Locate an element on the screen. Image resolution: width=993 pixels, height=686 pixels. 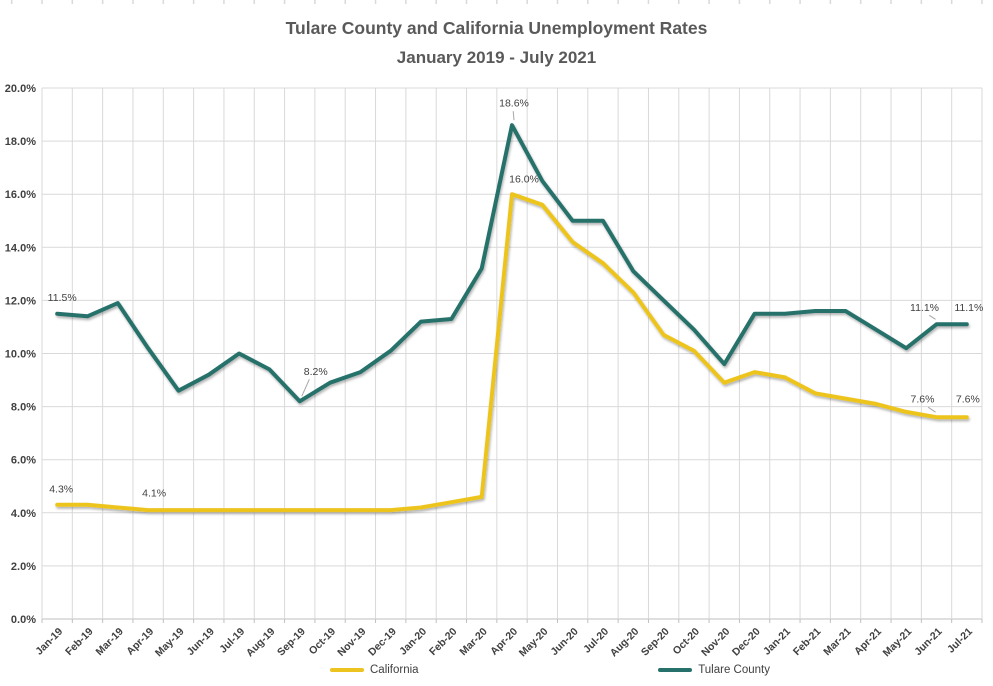
legend-item-california: California is located at coordinates (374, 670).